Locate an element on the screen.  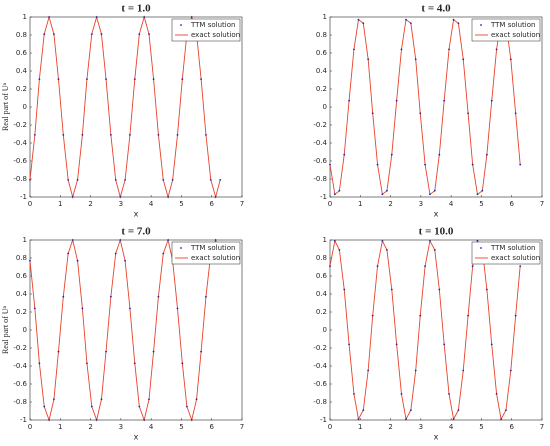
y-tick-label: -0.2 is located at coordinates (20, 348).